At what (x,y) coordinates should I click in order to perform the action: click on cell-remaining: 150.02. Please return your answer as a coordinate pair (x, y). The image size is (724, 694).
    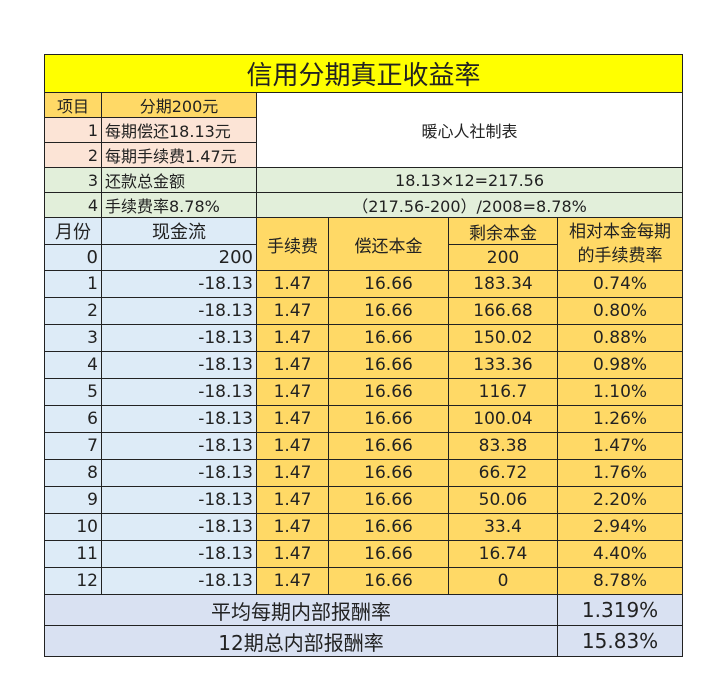
    Looking at the image, I should click on (503, 338).